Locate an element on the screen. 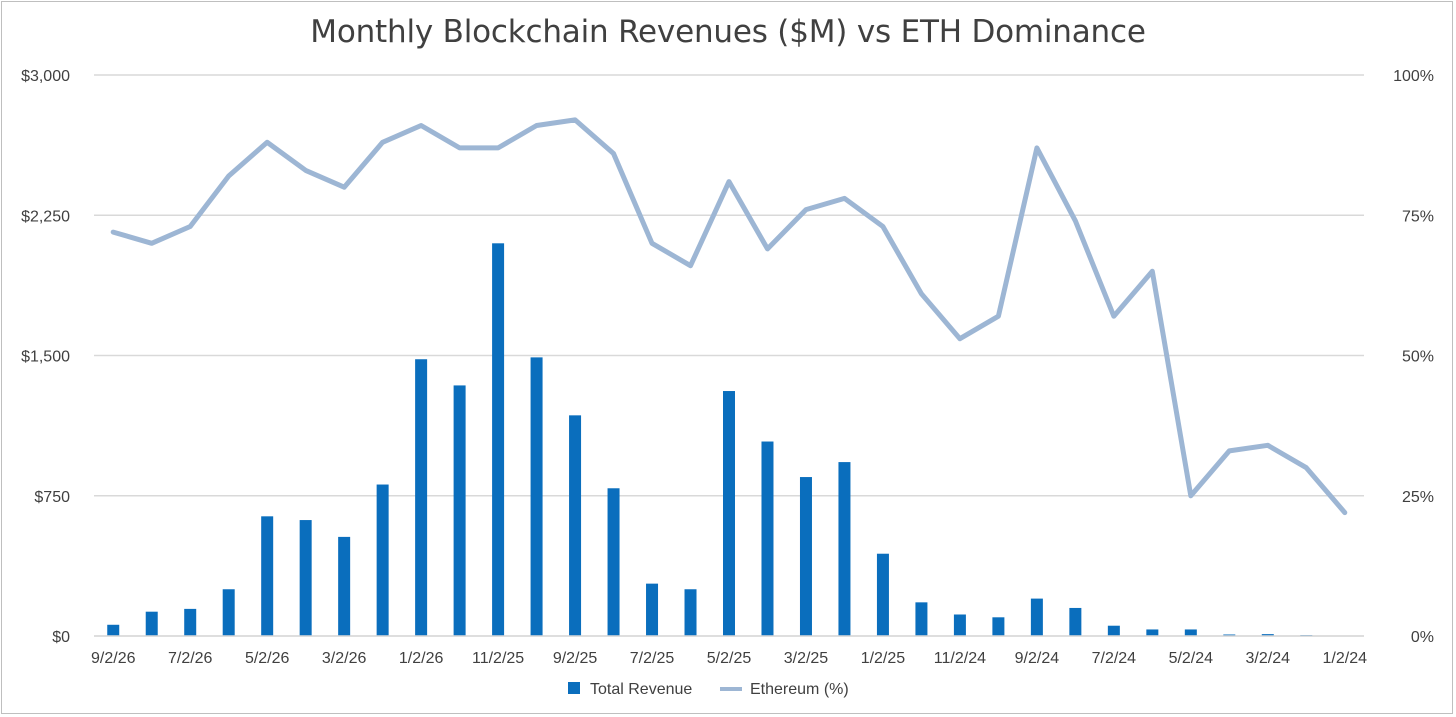 This screenshot has width=1456, height=717. y-left-tick-label: $2,250 is located at coordinates (45, 216).